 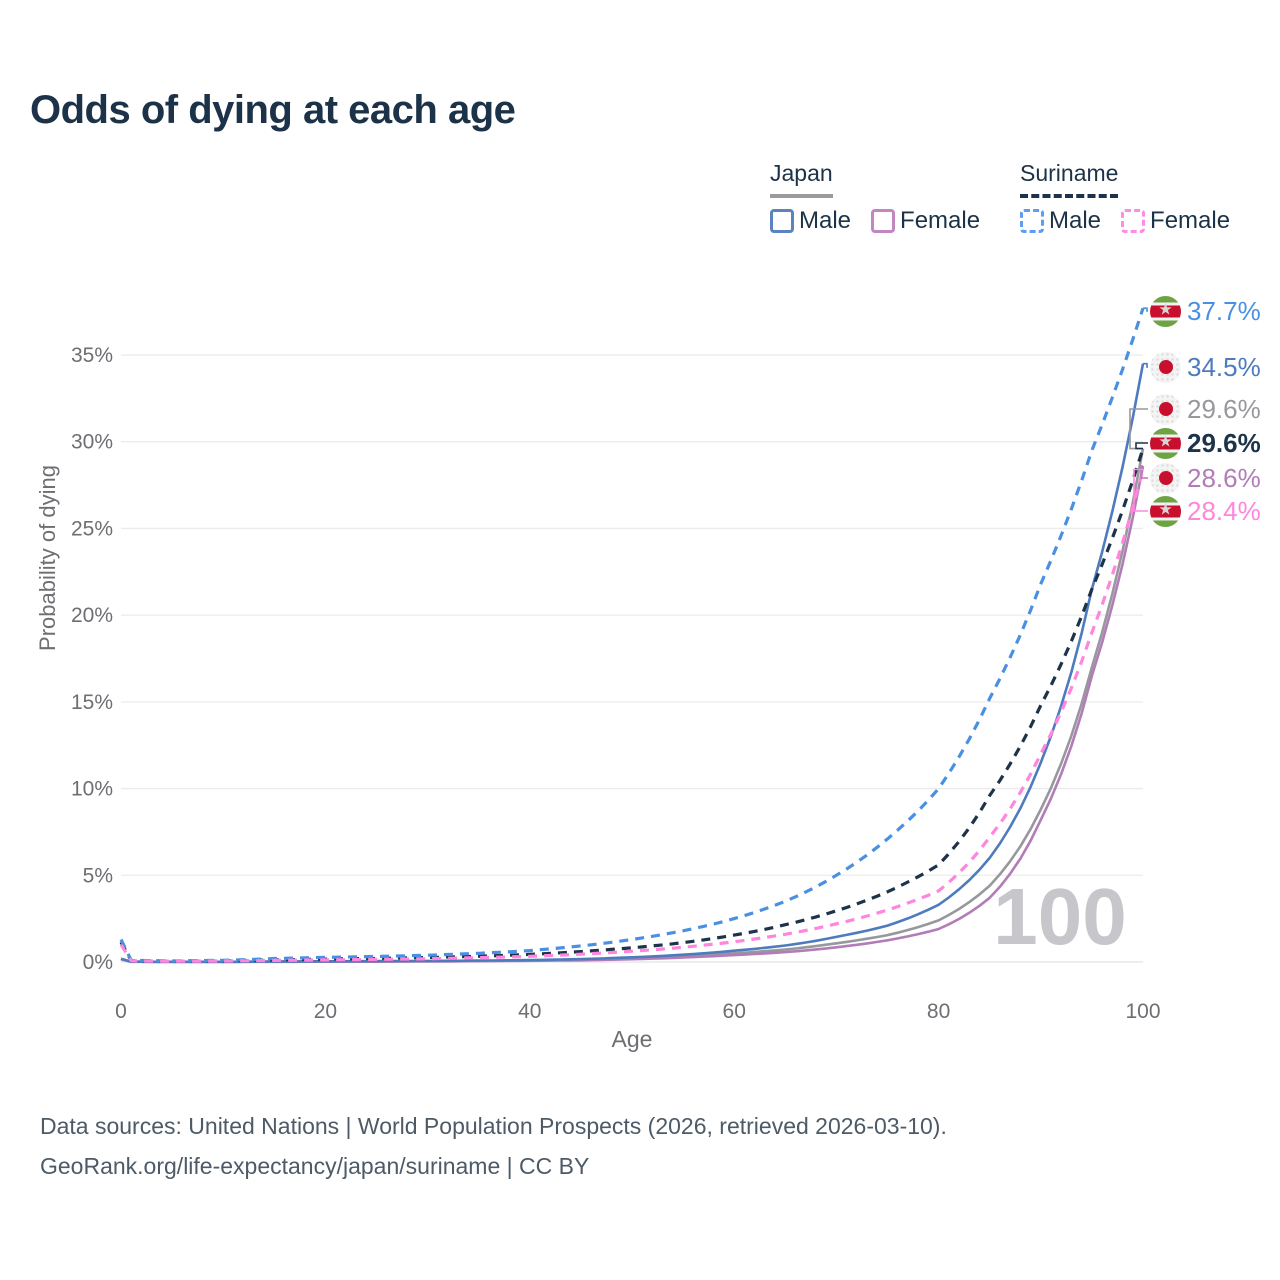 What do you see at coordinates (98, 962) in the screenshot?
I see `y-tick-label: 0%` at bounding box center [98, 962].